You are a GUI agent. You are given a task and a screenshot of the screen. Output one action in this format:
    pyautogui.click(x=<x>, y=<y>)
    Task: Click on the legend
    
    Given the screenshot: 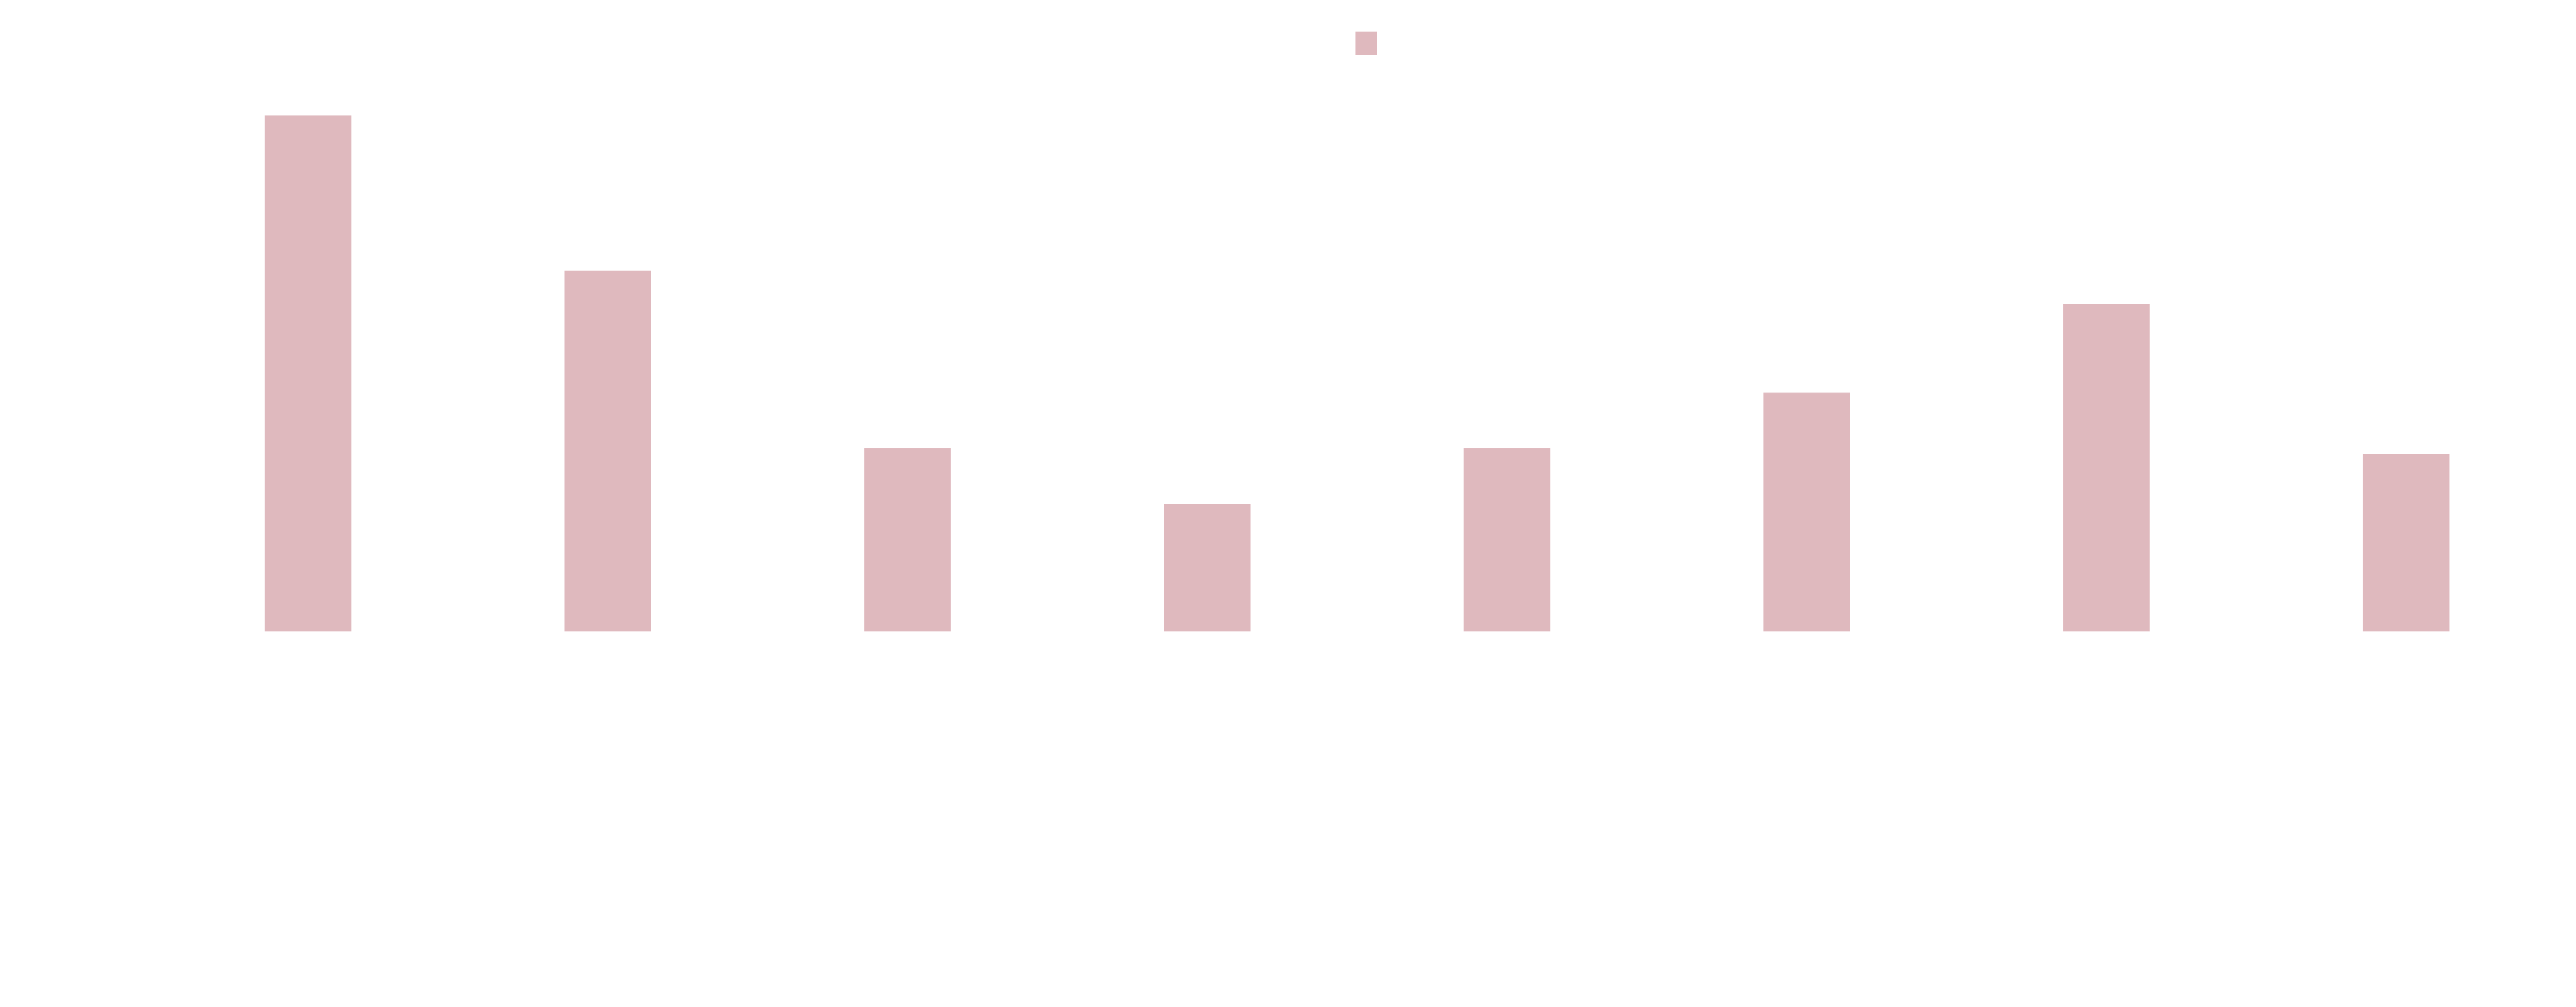 What is the action you would take?
    pyautogui.click(x=1366, y=44)
    